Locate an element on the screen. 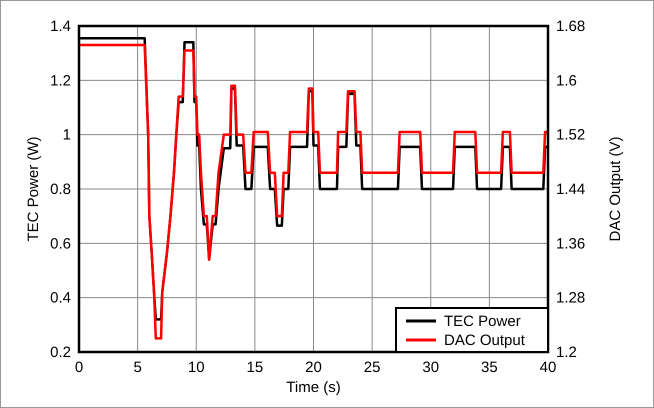  y2-tick-label: 1.36 is located at coordinates (571, 243).